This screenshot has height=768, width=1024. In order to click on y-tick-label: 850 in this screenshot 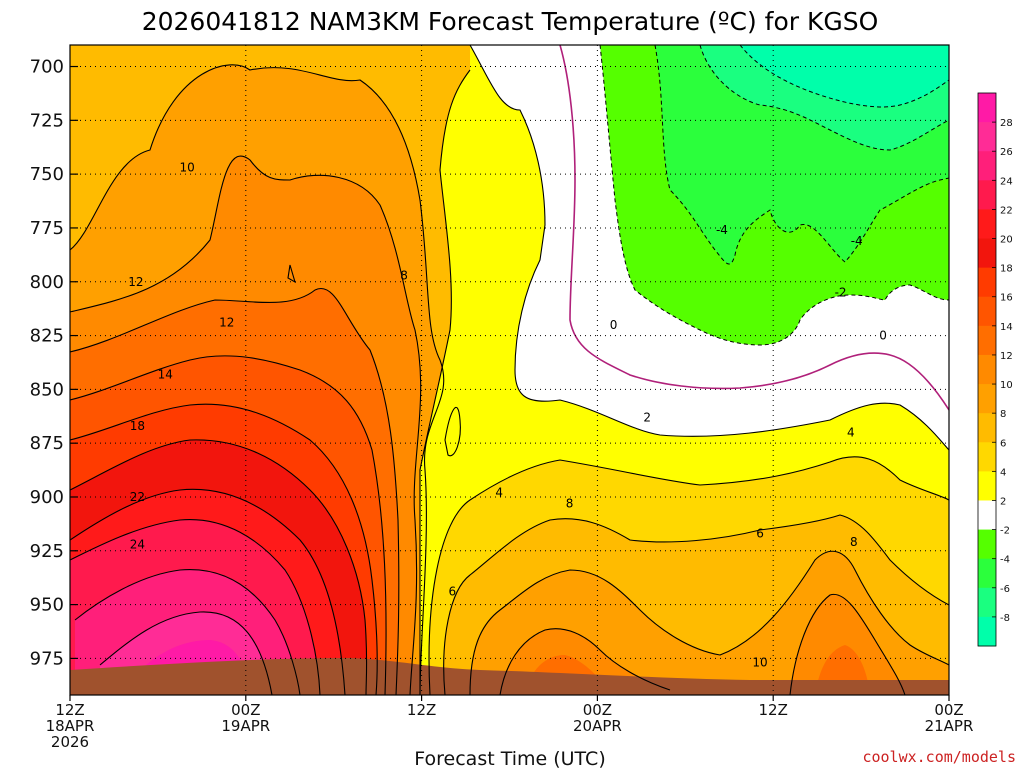, I will do `click(47, 389)`.